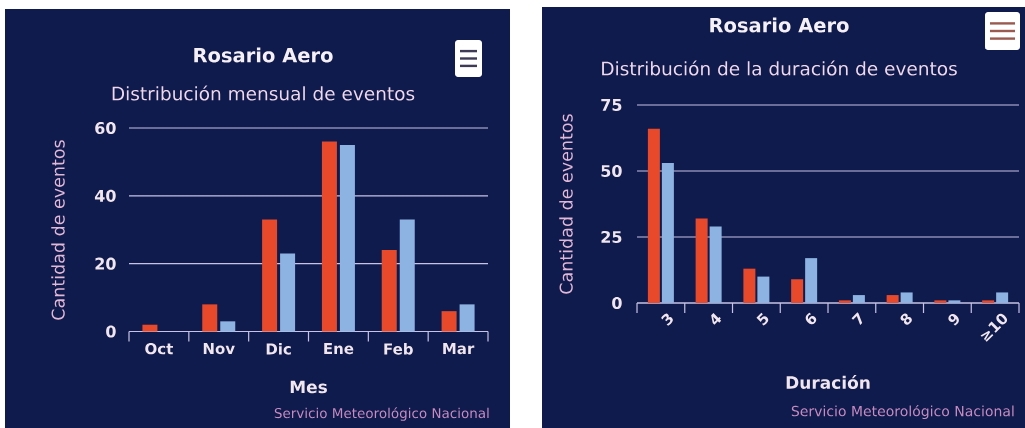 The height and width of the screenshot is (428, 1025). What do you see at coordinates (716, 319) in the screenshot?
I see `x-tick-label: 4` at bounding box center [716, 319].